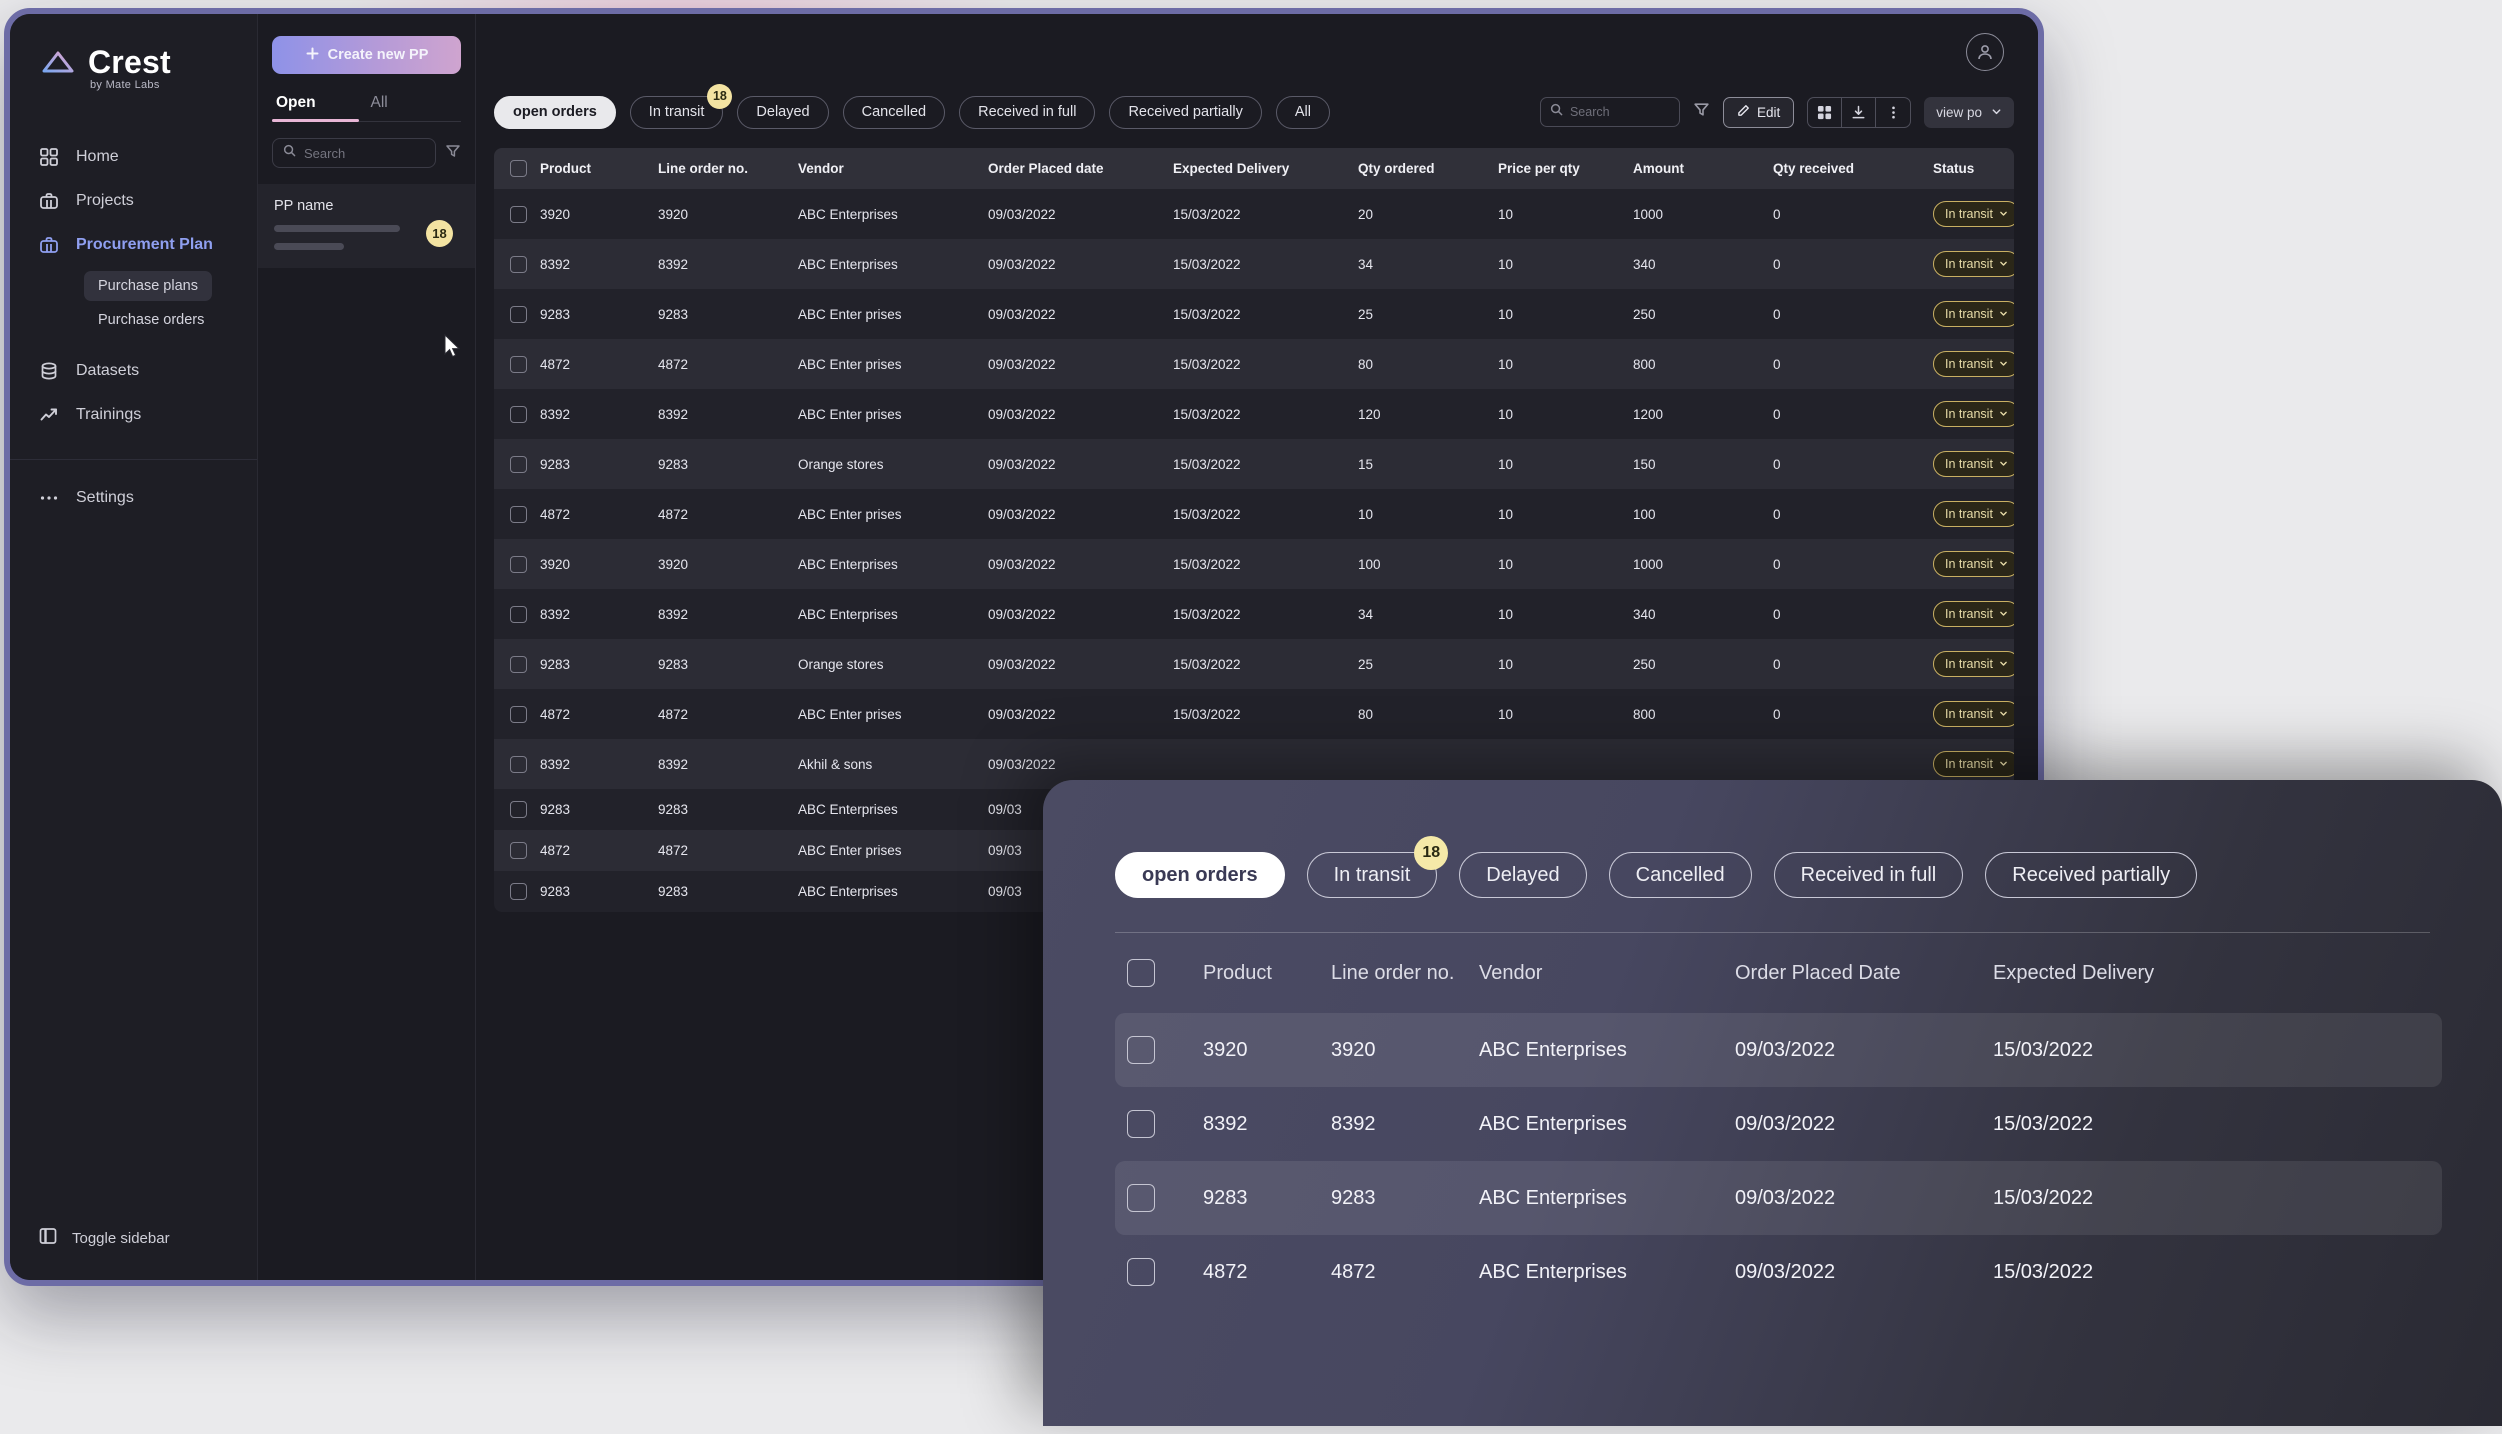 Image resolution: width=2502 pixels, height=1434 pixels. Describe the element at coordinates (1200, 875) in the screenshot. I see `overlay-filter-chip-open-orders: open orders` at that location.